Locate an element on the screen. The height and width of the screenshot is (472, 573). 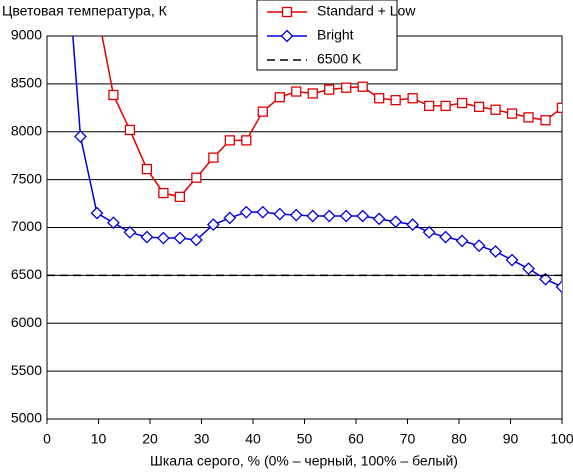
x-tick-label: 90 is located at coordinates (511, 439).